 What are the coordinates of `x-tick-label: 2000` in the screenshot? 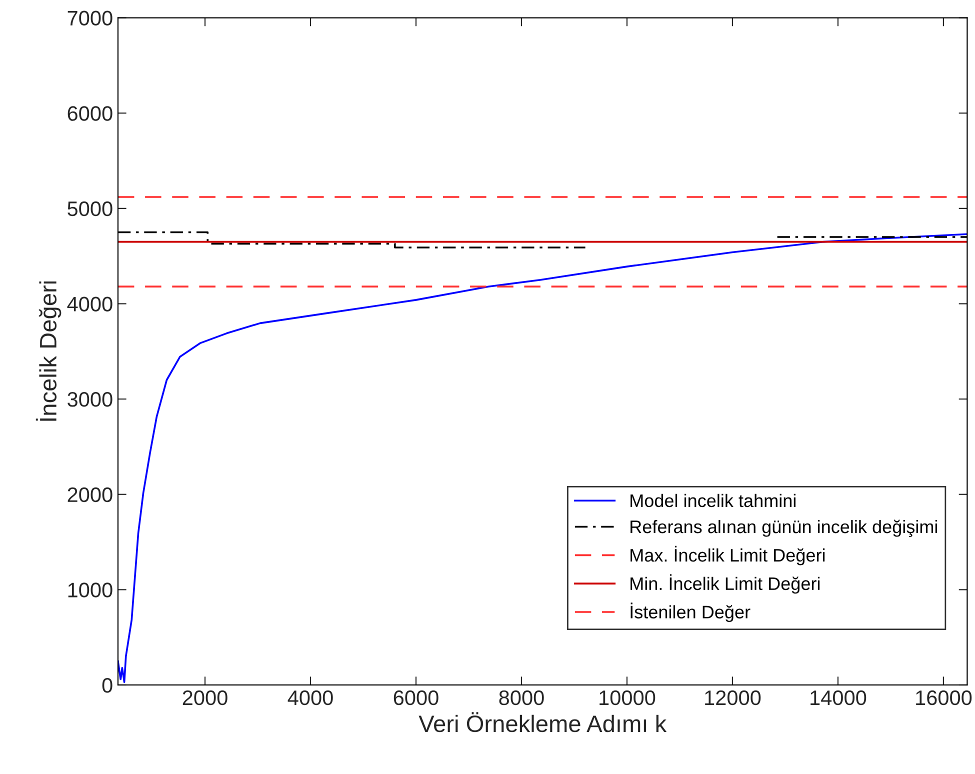 It's located at (205, 698).